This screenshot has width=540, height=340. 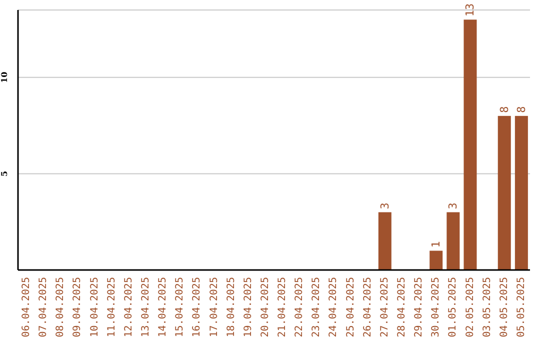 What do you see at coordinates (4, 173) in the screenshot?
I see `y-tick-label: 5` at bounding box center [4, 173].